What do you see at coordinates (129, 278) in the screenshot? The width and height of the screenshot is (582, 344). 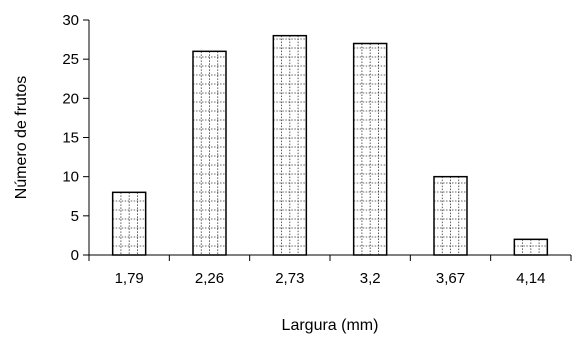 I see `x-tick-label: 1,79` at bounding box center [129, 278].